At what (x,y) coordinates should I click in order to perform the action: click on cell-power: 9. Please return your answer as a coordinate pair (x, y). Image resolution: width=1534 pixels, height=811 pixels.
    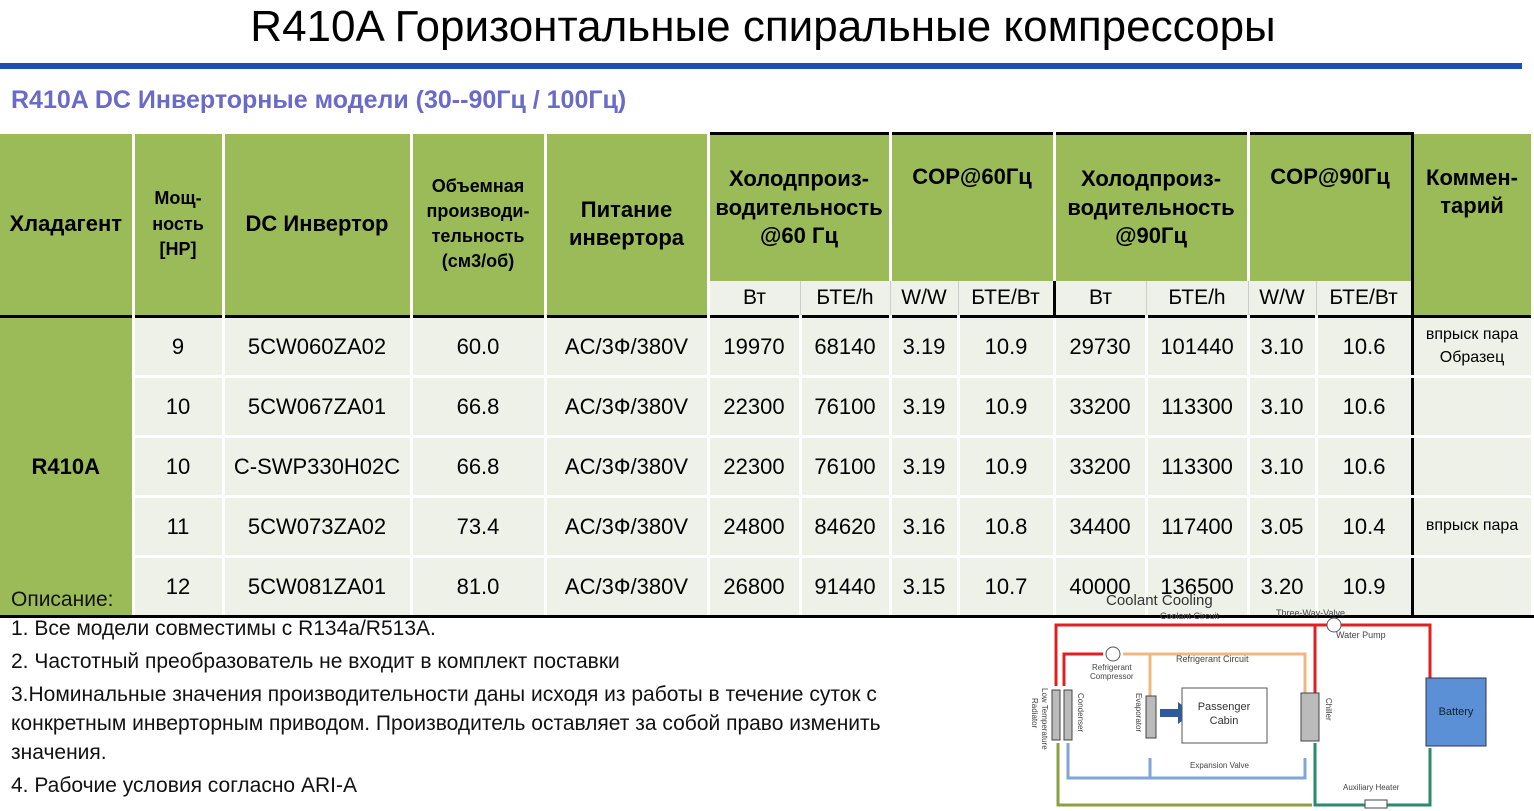
    Looking at the image, I should click on (179, 346).